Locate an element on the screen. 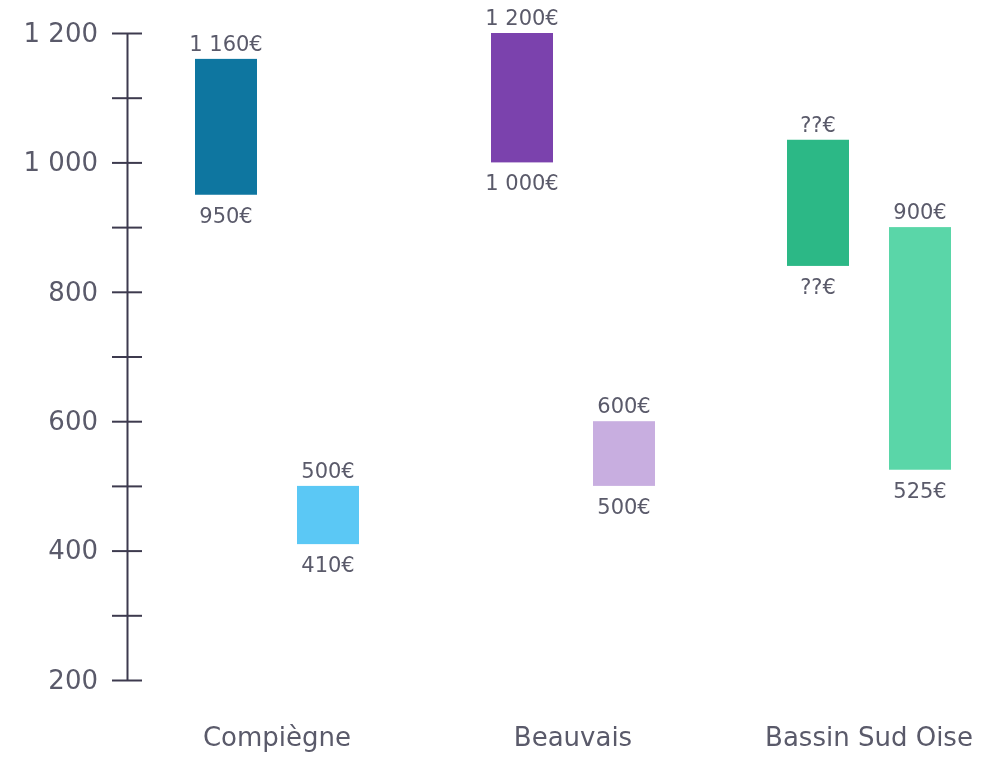 This screenshot has width=1006, height=765. x-tick-label: Compiègne is located at coordinates (277, 737).